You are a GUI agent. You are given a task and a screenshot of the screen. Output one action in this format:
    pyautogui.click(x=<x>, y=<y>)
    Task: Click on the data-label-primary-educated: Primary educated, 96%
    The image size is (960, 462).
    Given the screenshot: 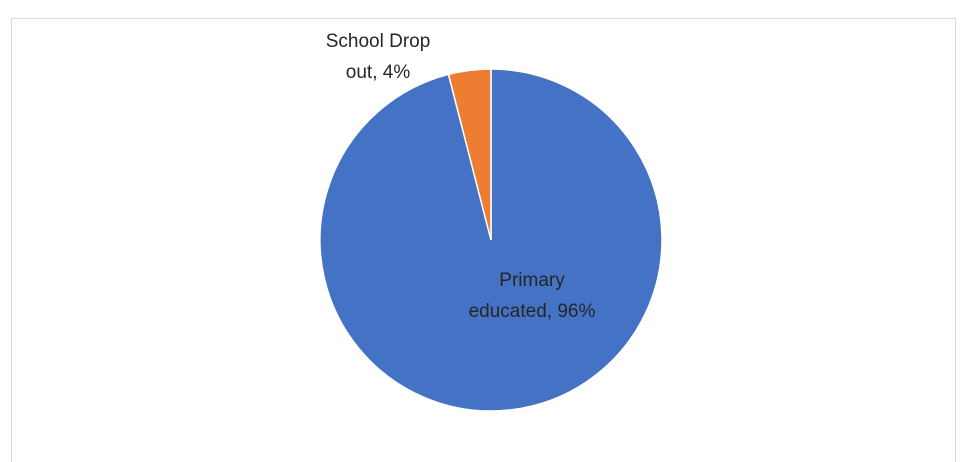 What is the action you would take?
    pyautogui.click(x=532, y=296)
    